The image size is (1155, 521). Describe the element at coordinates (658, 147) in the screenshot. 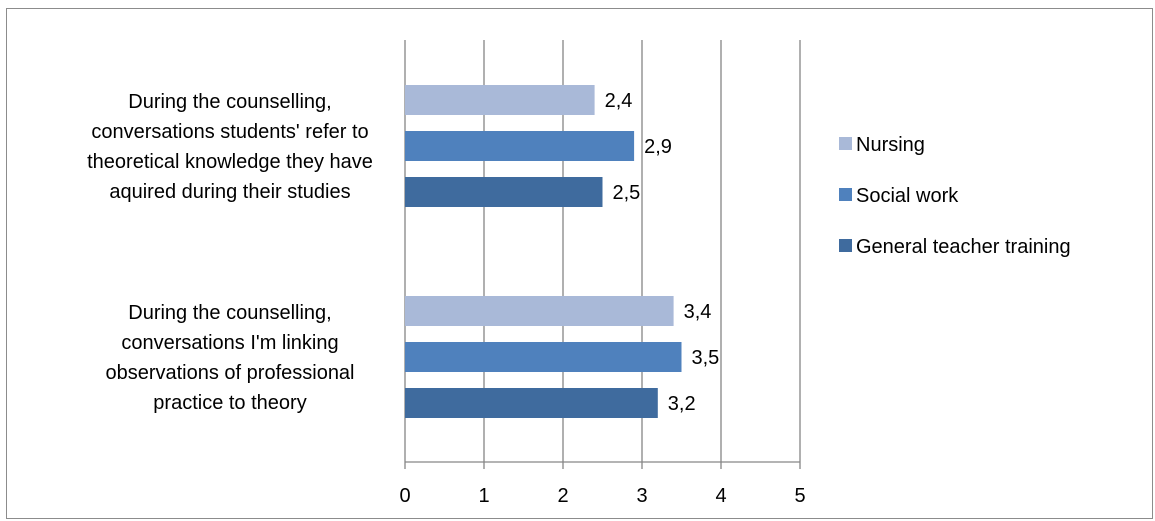

I see `data-label: 2,9` at that location.